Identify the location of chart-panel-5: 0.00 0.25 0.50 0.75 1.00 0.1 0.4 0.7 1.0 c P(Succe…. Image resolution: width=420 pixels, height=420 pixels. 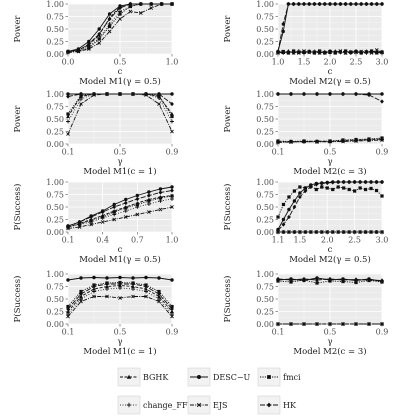
(95, 221).